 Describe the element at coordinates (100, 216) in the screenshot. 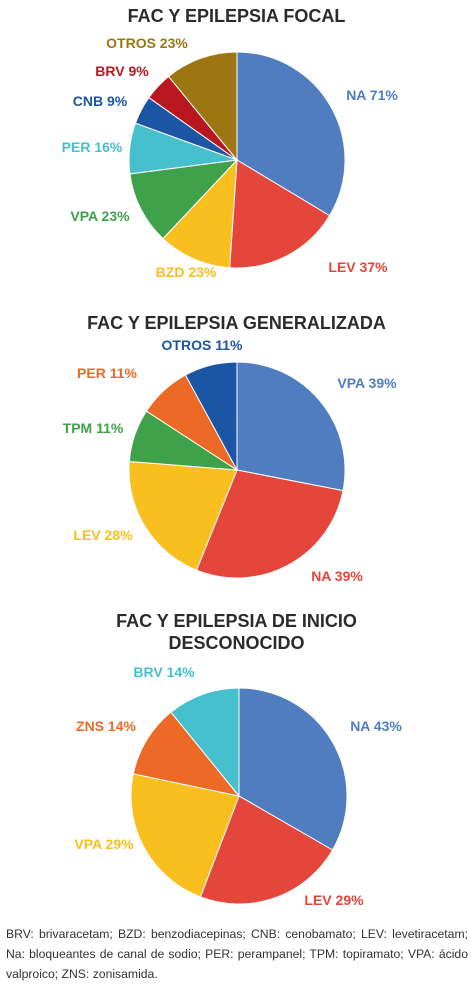

I see `slice-label-vpa: VPA 23%` at that location.